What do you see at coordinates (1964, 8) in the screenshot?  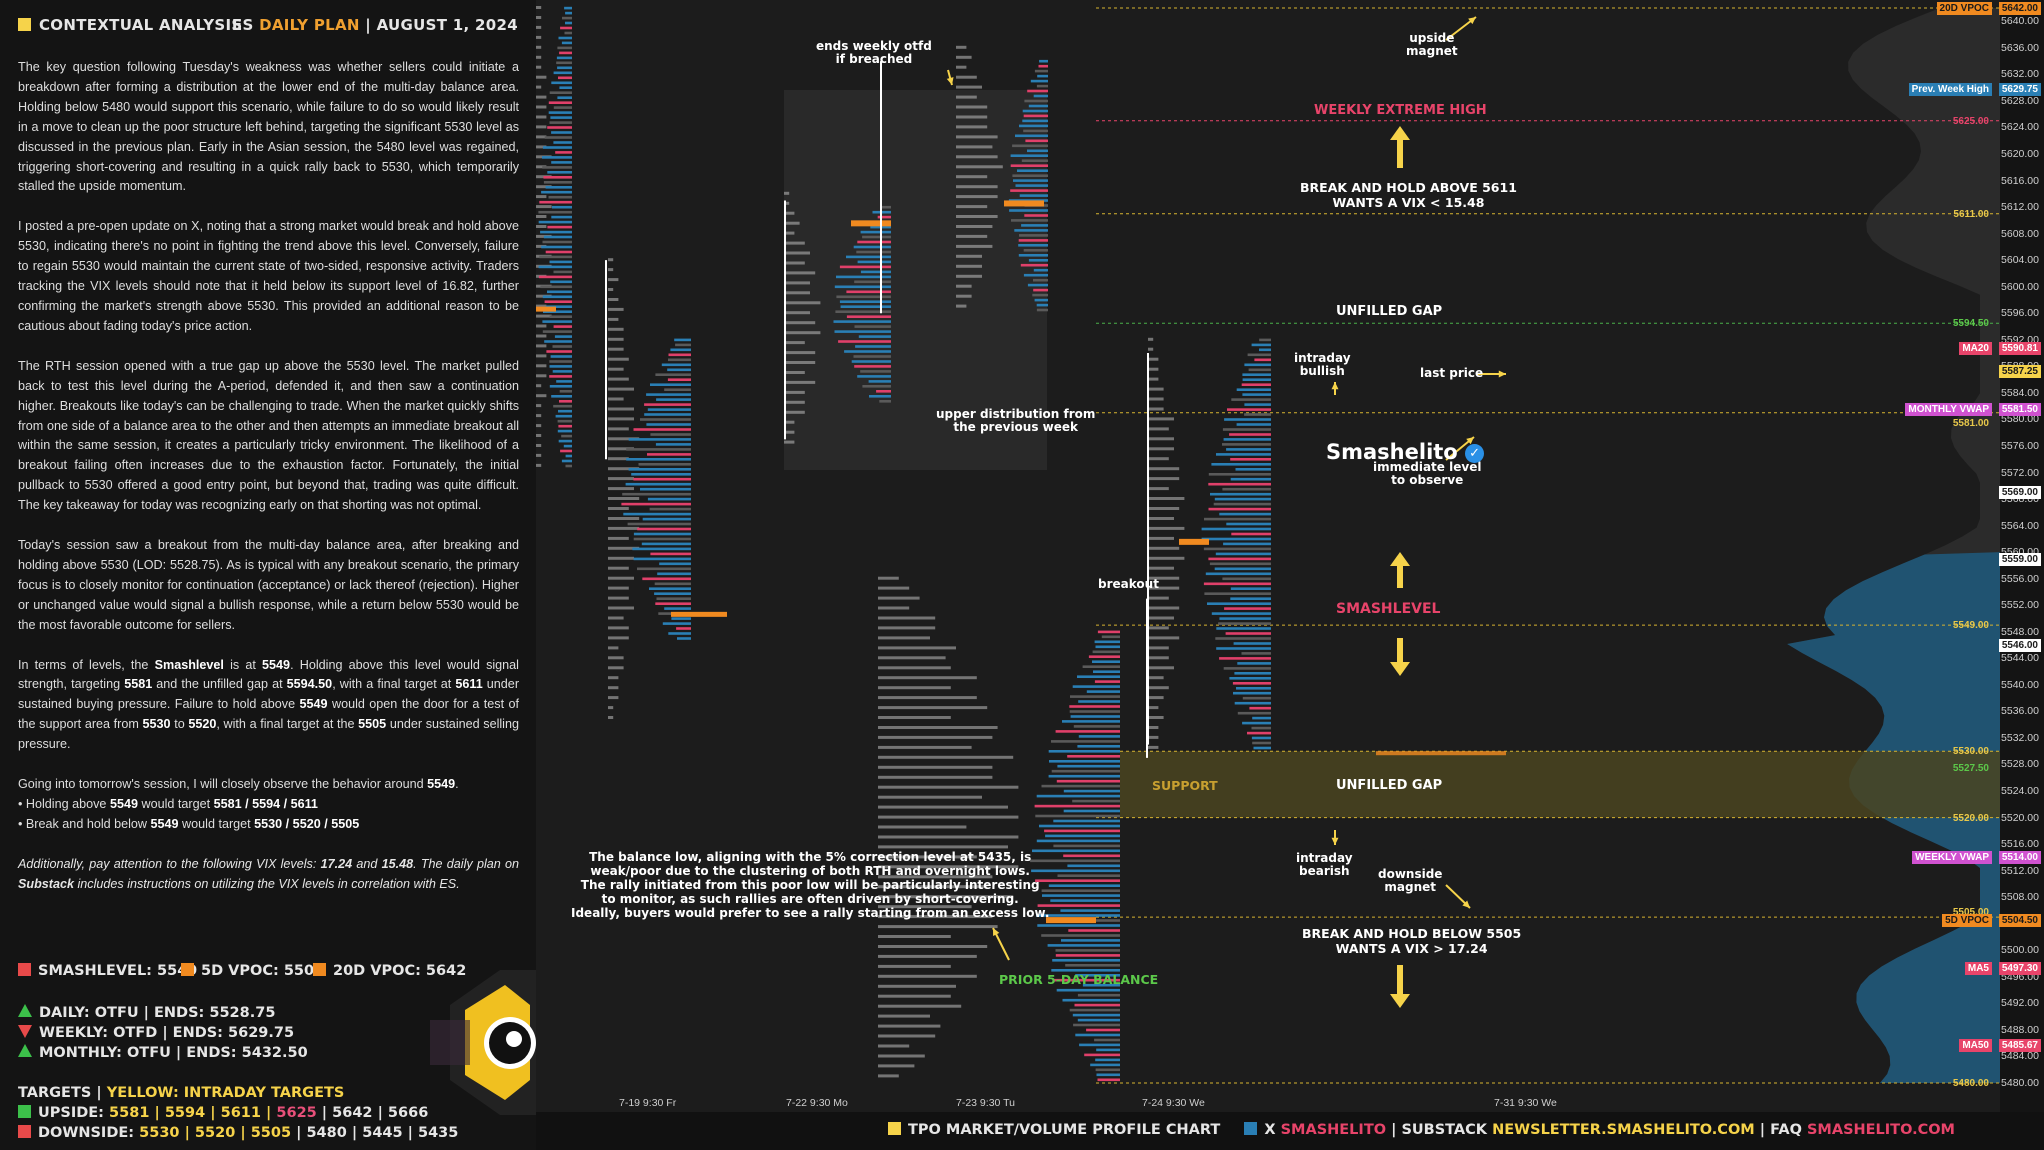 I see `label-vpoc20d: 20D VPOC` at bounding box center [1964, 8].